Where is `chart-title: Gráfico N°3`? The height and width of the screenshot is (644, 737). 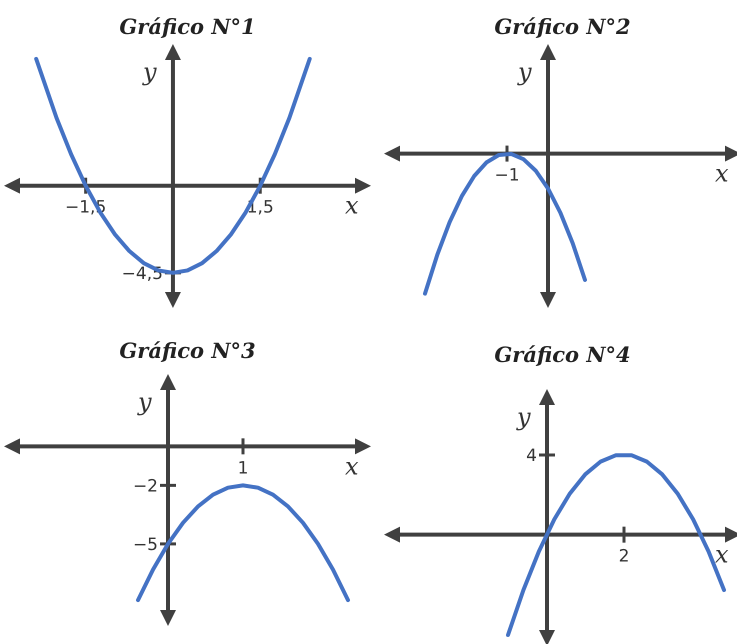 chart-title: Gráfico N°3 is located at coordinates (187, 350).